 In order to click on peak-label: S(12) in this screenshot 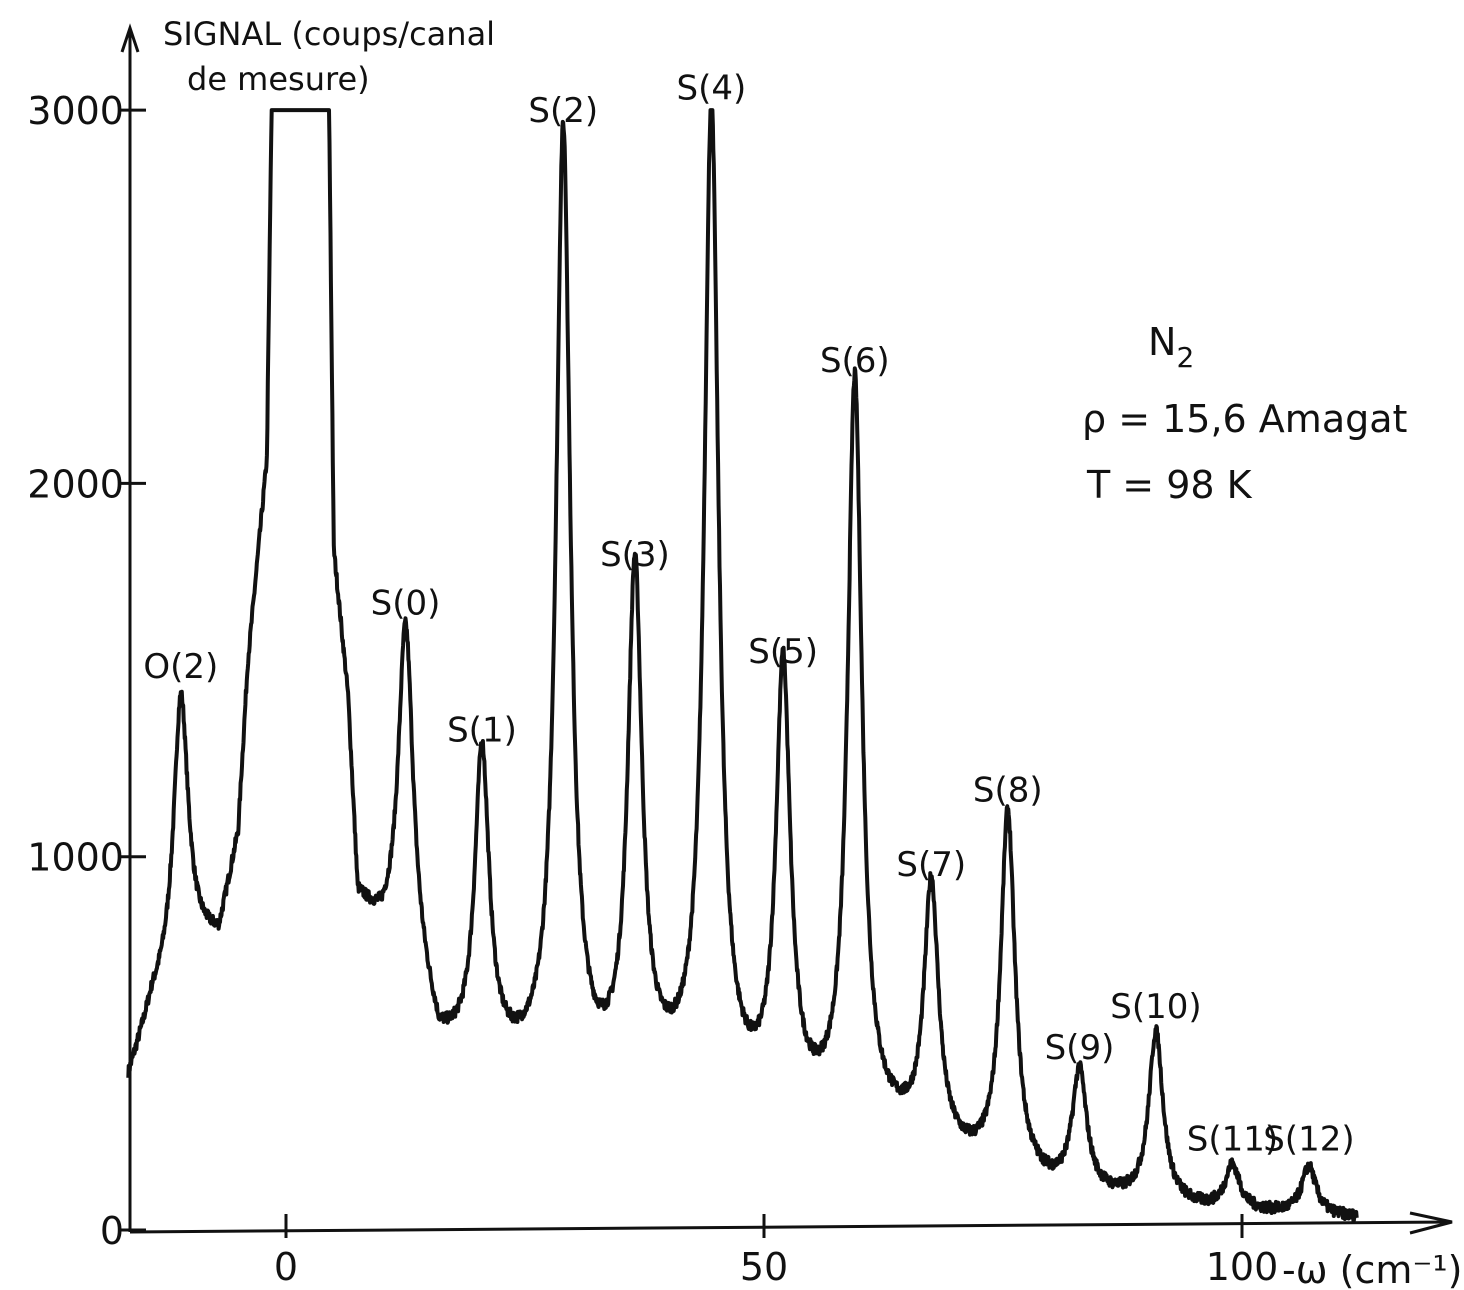, I will do `click(1308, 1139)`.